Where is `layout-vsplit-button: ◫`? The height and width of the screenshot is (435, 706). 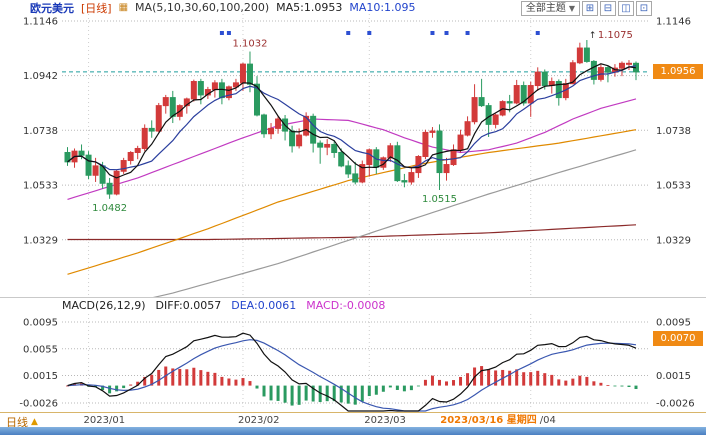 layout-vsplit-button: ◫ is located at coordinates (626, 8).